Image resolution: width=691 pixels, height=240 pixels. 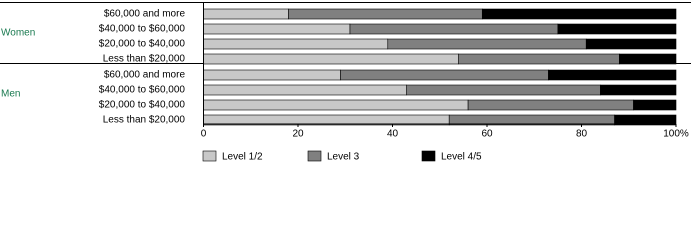 I want to click on group-label: Men, so click(x=10, y=94).